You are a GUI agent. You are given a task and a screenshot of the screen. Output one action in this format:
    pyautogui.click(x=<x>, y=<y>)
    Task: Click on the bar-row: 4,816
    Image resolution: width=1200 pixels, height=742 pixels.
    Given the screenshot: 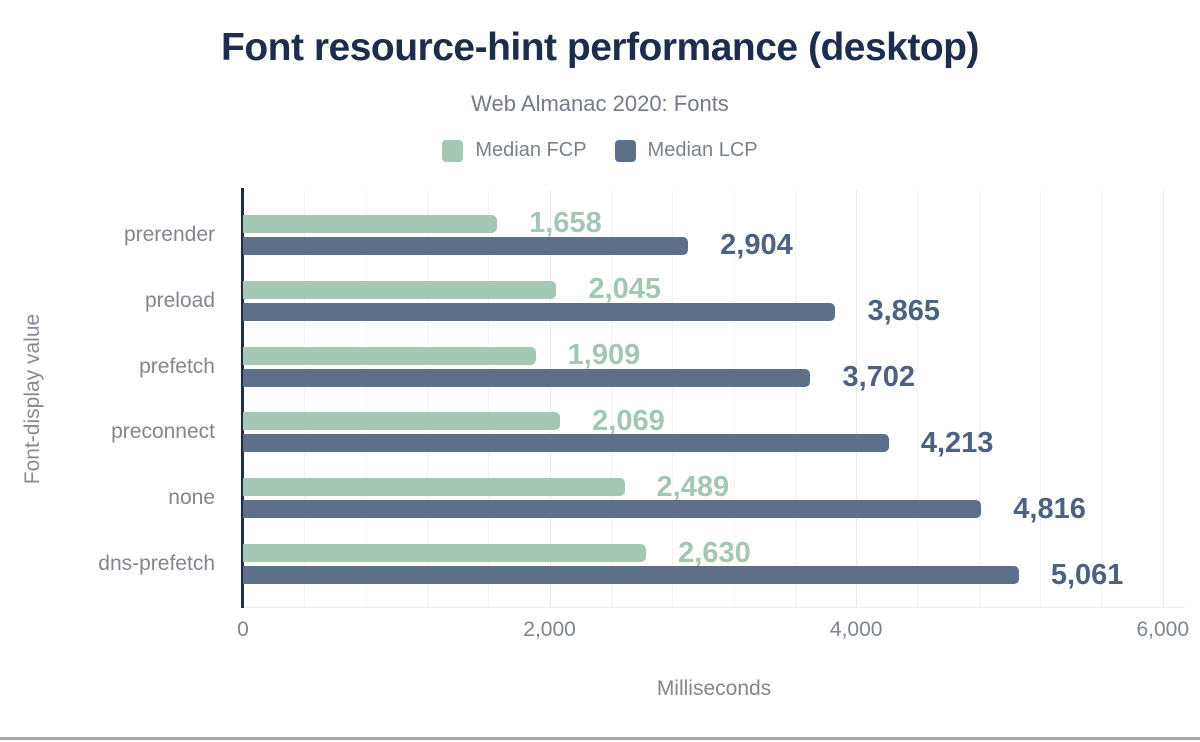 What is the action you would take?
    pyautogui.click(x=714, y=509)
    